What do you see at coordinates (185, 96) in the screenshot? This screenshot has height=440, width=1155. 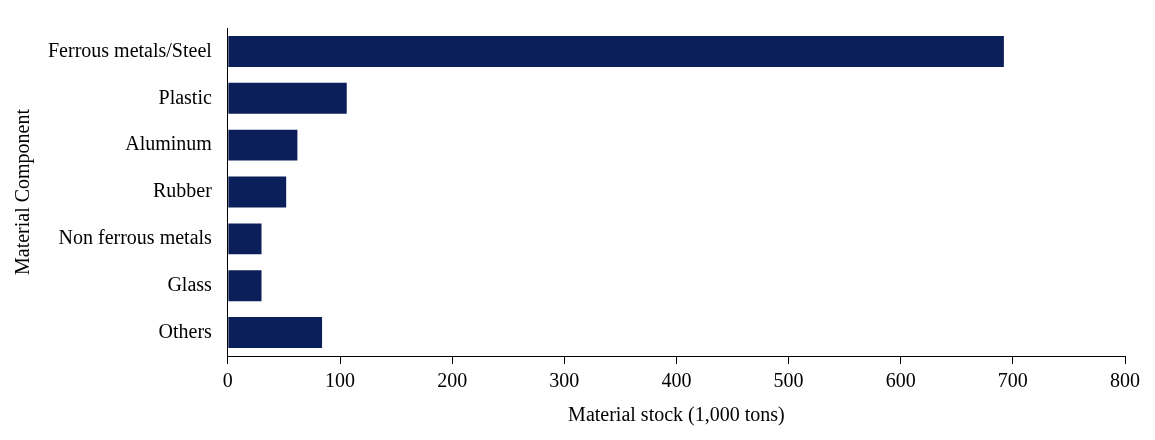 I see `y-tick-label: Plastic` at bounding box center [185, 96].